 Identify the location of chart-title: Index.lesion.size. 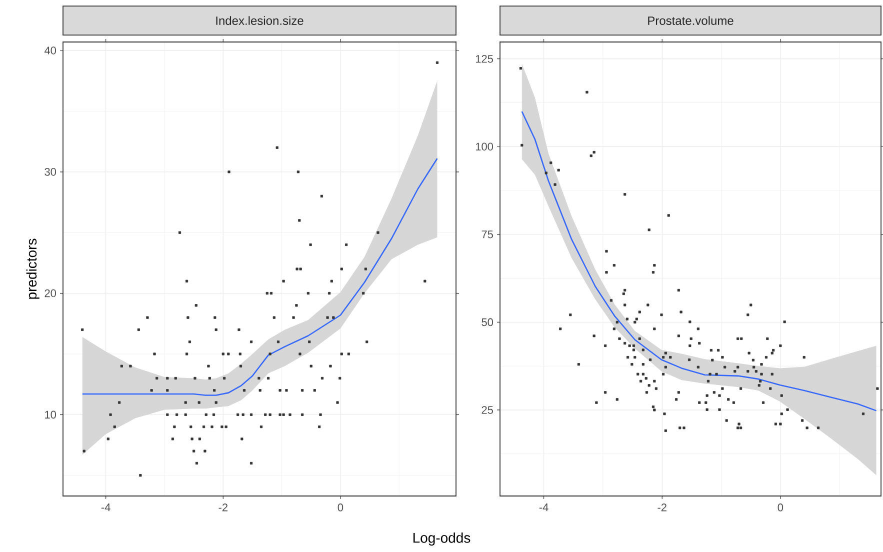
(260, 20).